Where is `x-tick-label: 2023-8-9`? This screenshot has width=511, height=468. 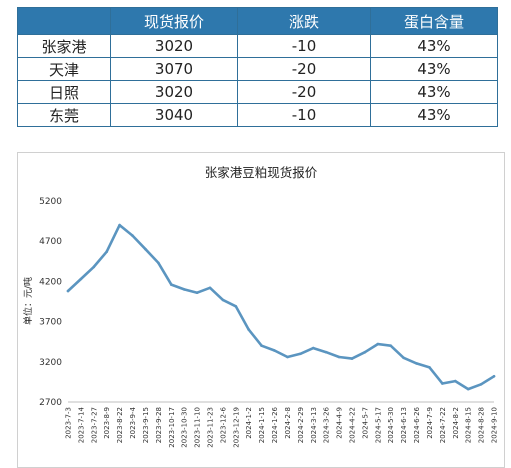 x-tick-label: 2023-8-9 is located at coordinates (107, 423).